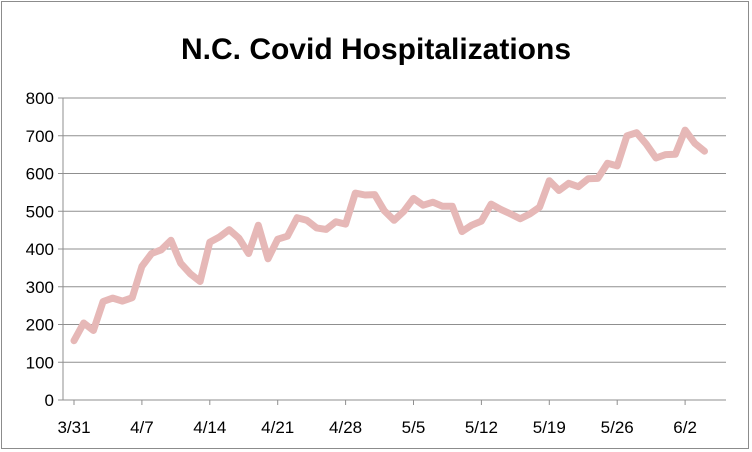 The image size is (752, 452). I want to click on x-axis-tick-labels: 3/31 4/7 4/14 4/21 4/28 5/5 5/12 5/19 5/26 6/2, so click(376, 427).